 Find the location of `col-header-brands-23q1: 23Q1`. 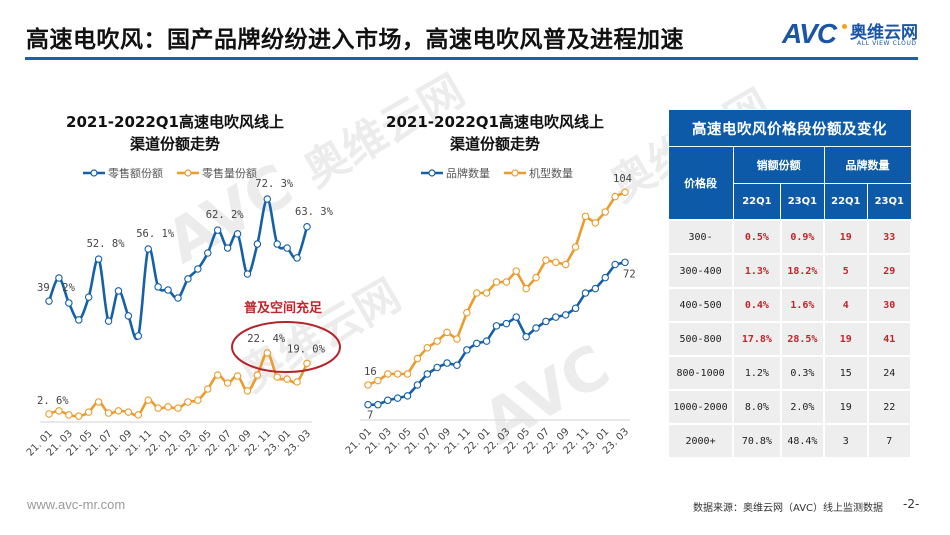

col-header-brands-23q1: 23Q1 is located at coordinates (889, 202).